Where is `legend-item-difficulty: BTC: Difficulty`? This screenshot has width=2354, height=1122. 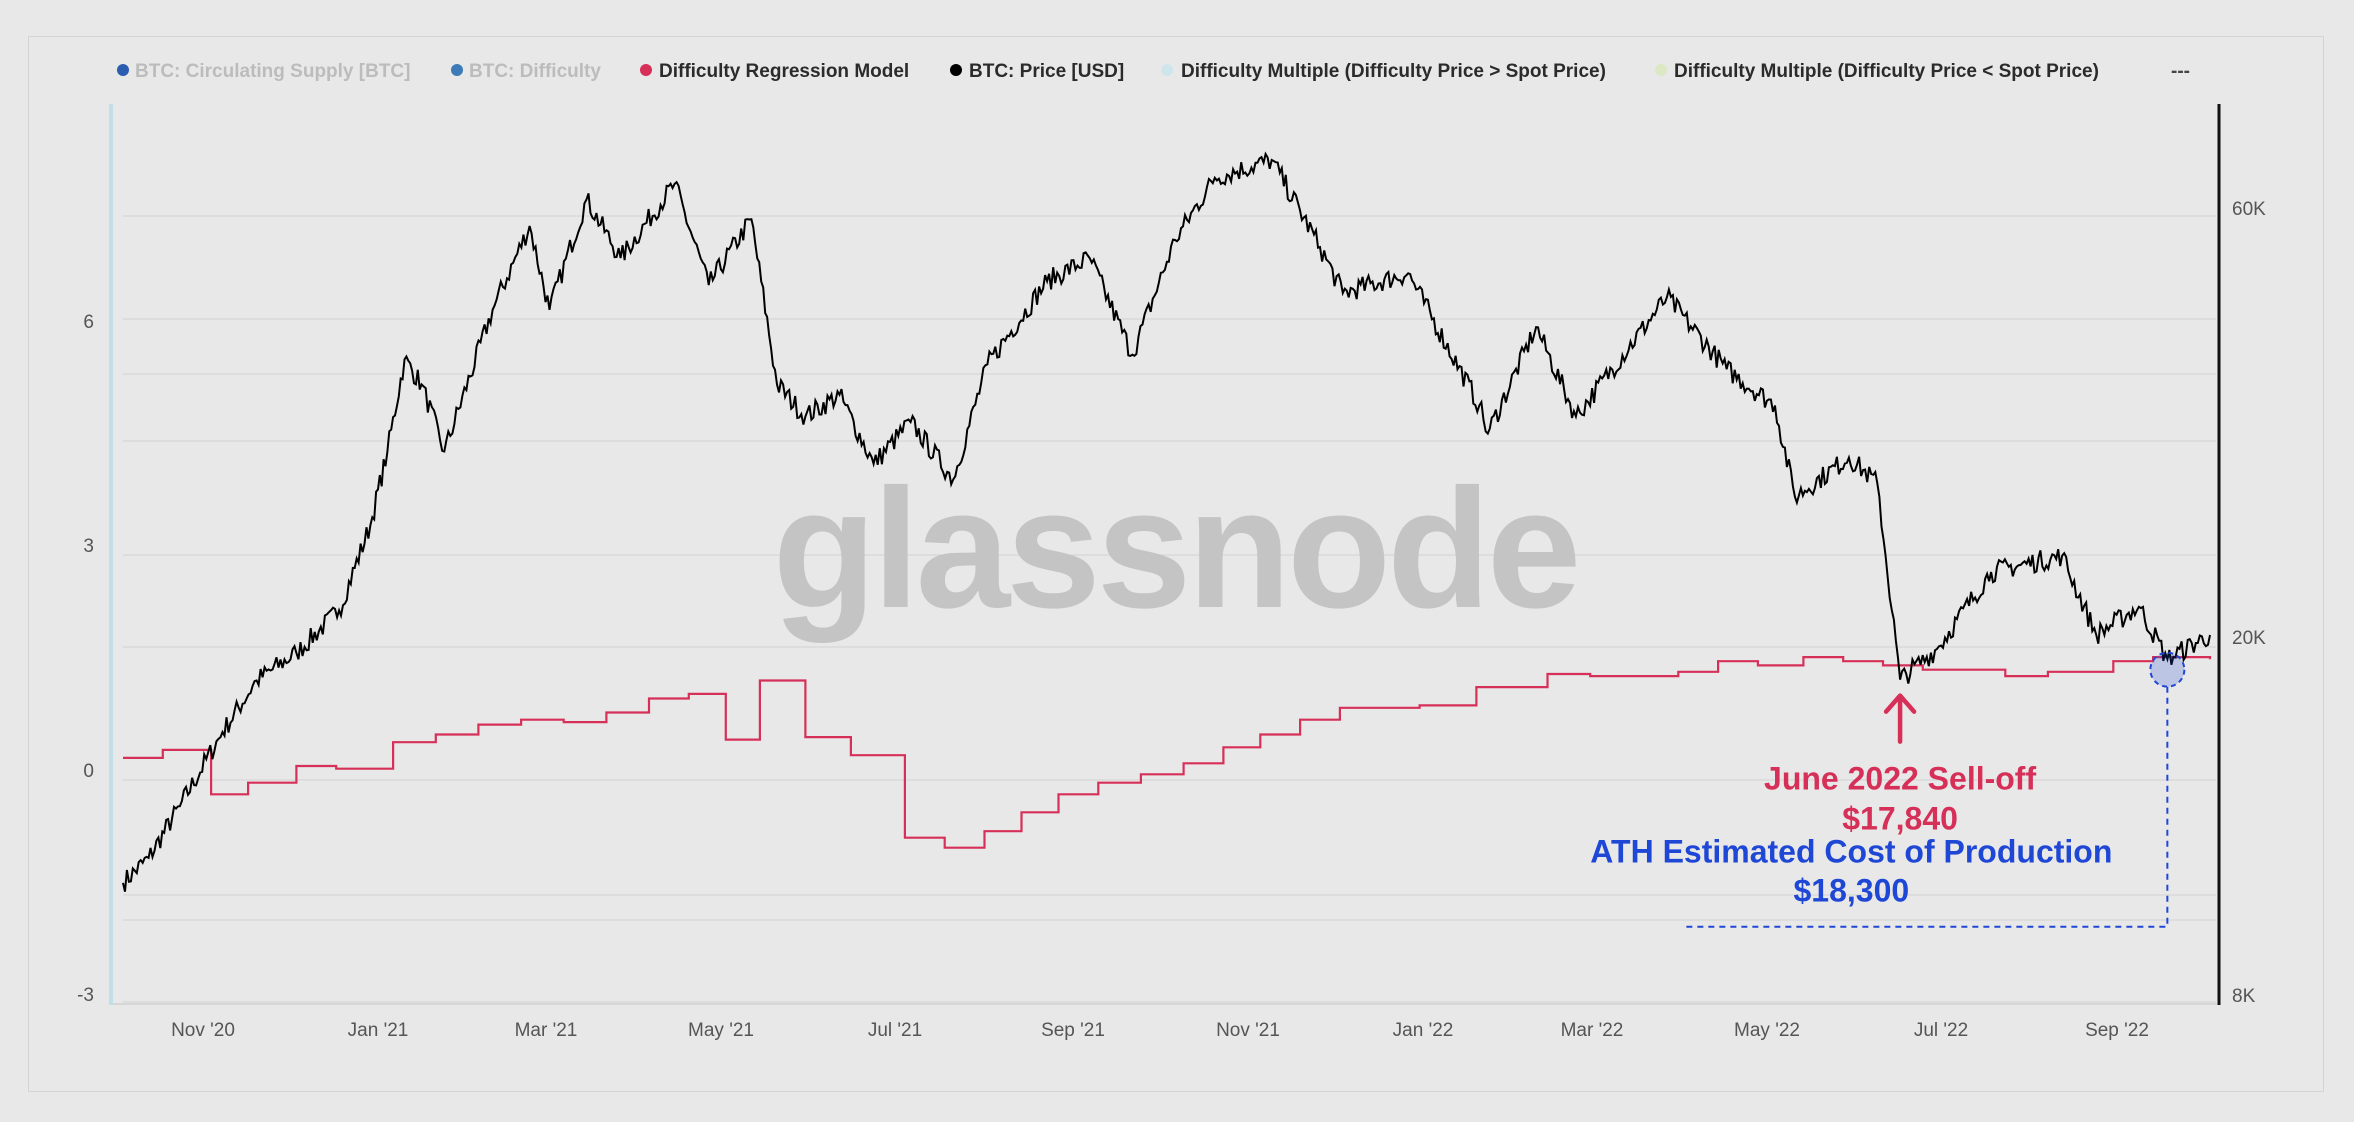
legend-item-difficulty: BTC: Difficulty is located at coordinates (526, 71).